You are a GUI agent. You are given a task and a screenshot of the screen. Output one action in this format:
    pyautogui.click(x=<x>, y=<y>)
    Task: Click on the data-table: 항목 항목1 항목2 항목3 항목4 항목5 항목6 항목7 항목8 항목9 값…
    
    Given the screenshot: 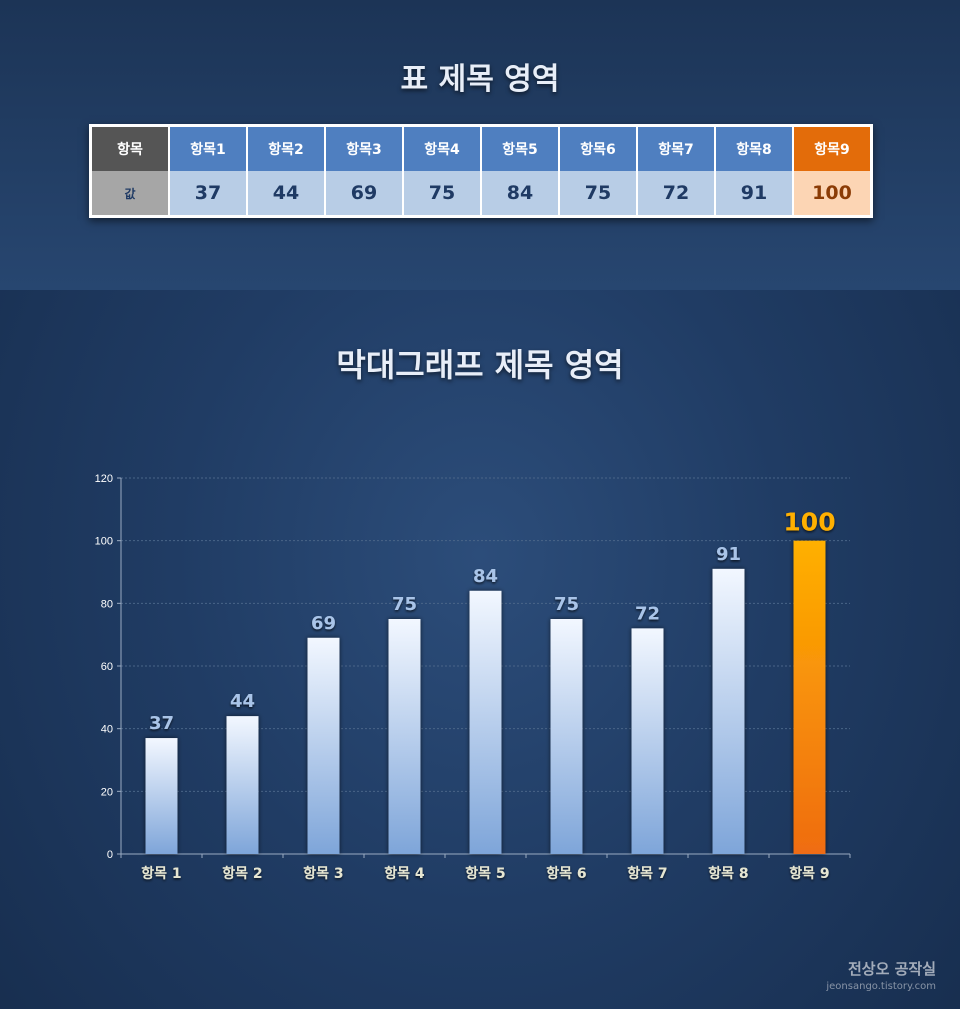 What is the action you would take?
    pyautogui.click(x=481, y=171)
    